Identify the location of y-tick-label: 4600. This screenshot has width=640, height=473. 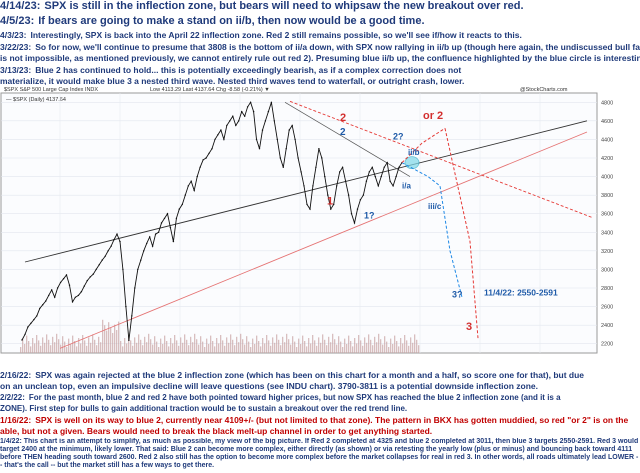
(607, 122).